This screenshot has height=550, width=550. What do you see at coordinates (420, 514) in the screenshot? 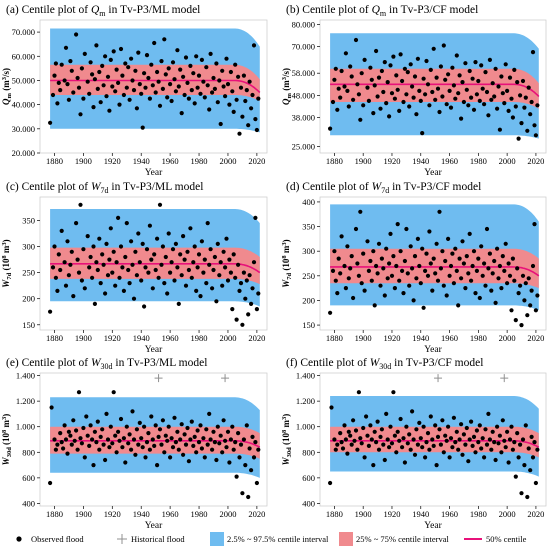
I see `x-tick-label: 1940` at bounding box center [420, 514].